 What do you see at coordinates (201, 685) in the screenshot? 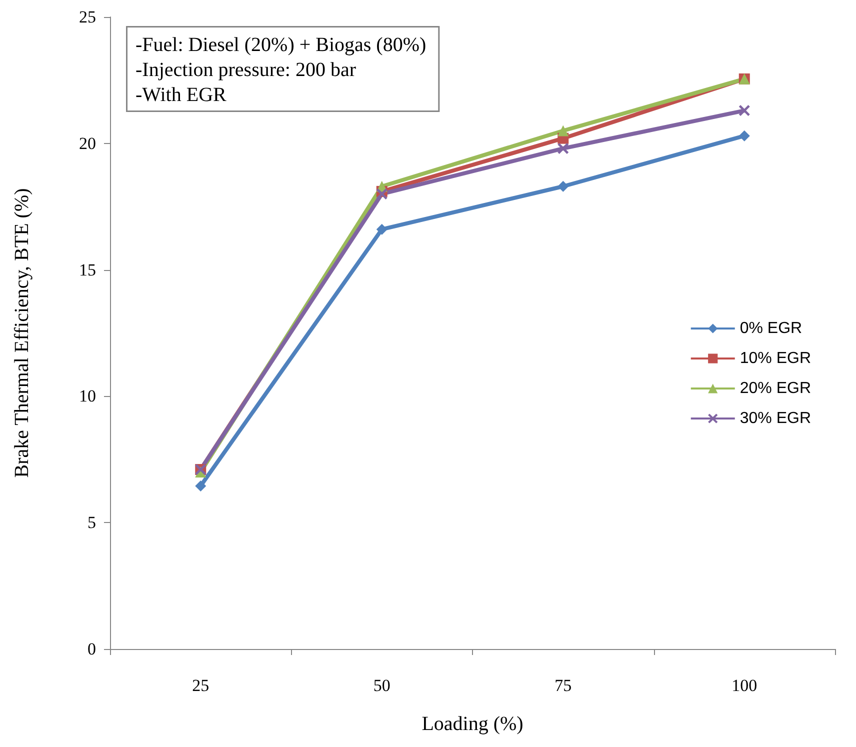
I see `x-tick-label: 25` at bounding box center [201, 685].